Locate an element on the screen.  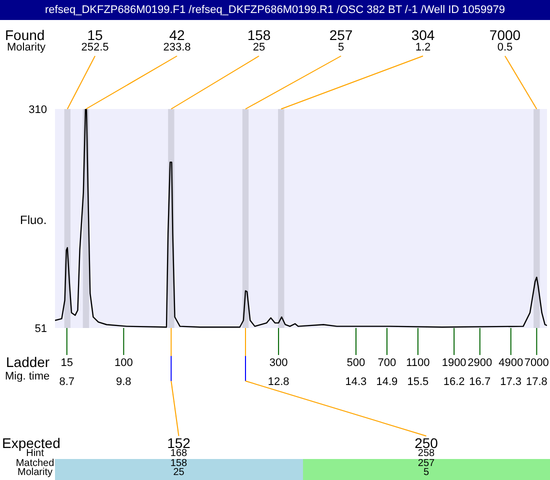
band-label: 42 is located at coordinates (177, 35).